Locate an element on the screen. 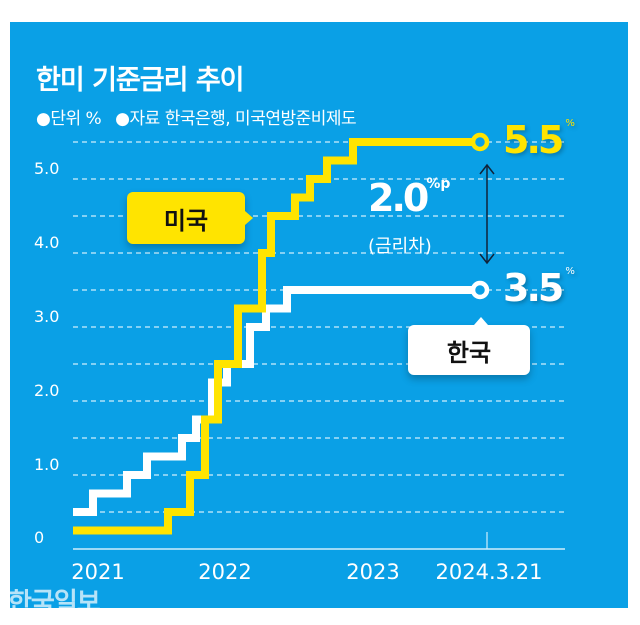 This screenshot has height=625, width=640. us-end-unit: % is located at coordinates (570, 123).